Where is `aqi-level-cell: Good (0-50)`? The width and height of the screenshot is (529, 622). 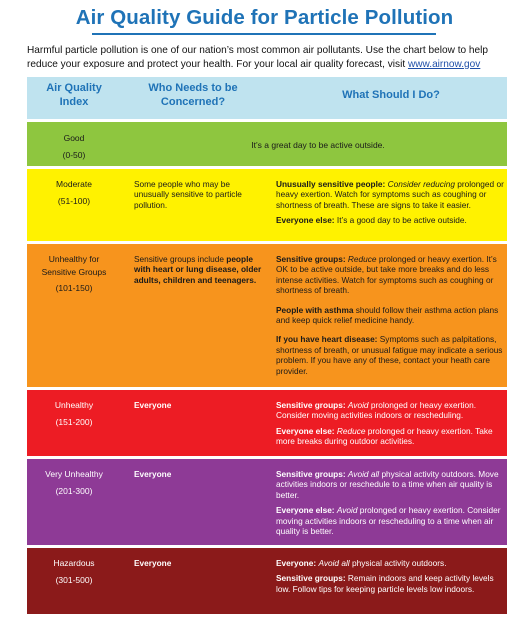 aqi-level-cell: Good (0-50) is located at coordinates (74, 146).